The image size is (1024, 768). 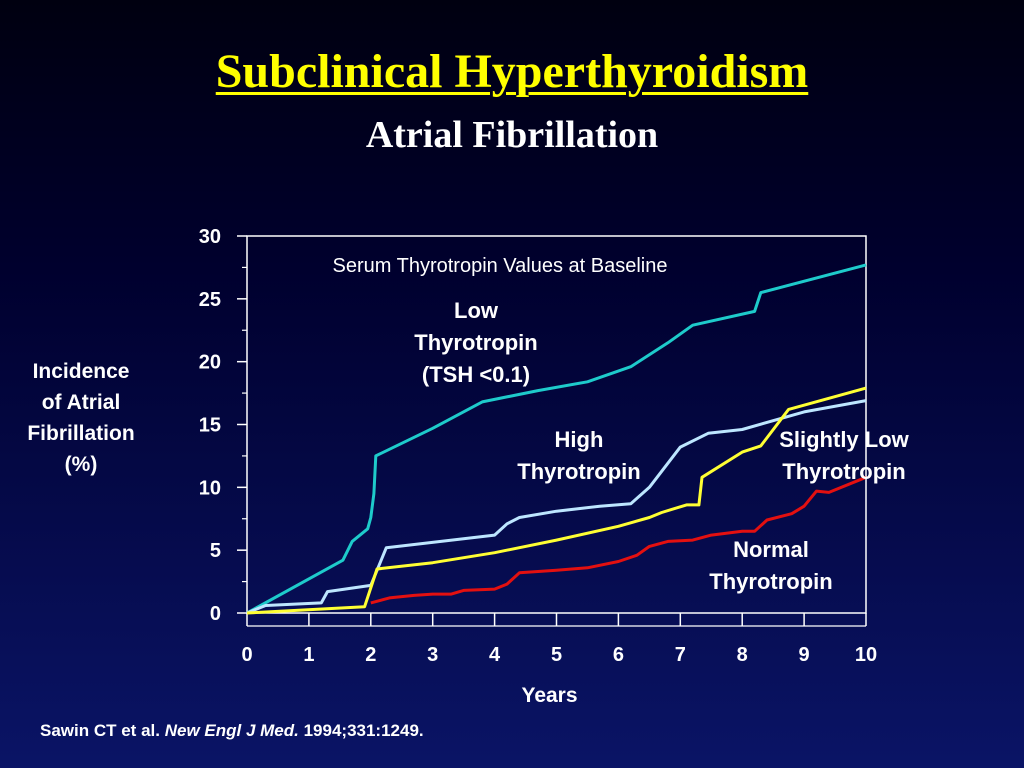 What do you see at coordinates (81, 418) in the screenshot?
I see `y-axis-label: Incidence of Atrial Fibrillation (%)` at bounding box center [81, 418].